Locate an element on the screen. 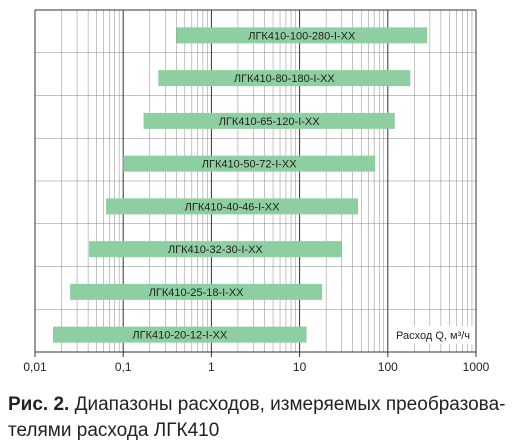 This screenshot has width=530, height=443. x-tick-label: 1 is located at coordinates (211, 367).